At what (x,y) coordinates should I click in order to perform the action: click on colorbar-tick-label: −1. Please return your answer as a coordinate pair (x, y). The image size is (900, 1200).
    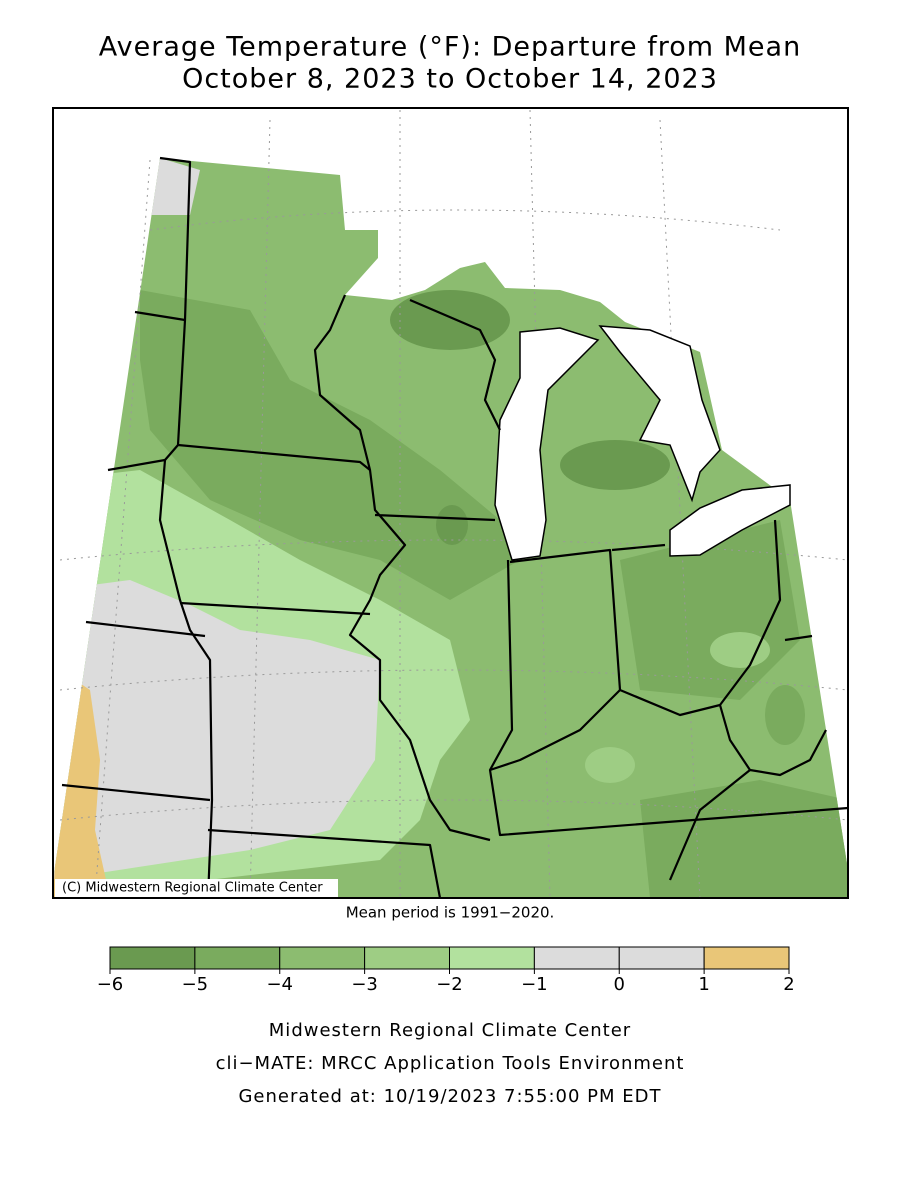
    Looking at the image, I should click on (534, 984).